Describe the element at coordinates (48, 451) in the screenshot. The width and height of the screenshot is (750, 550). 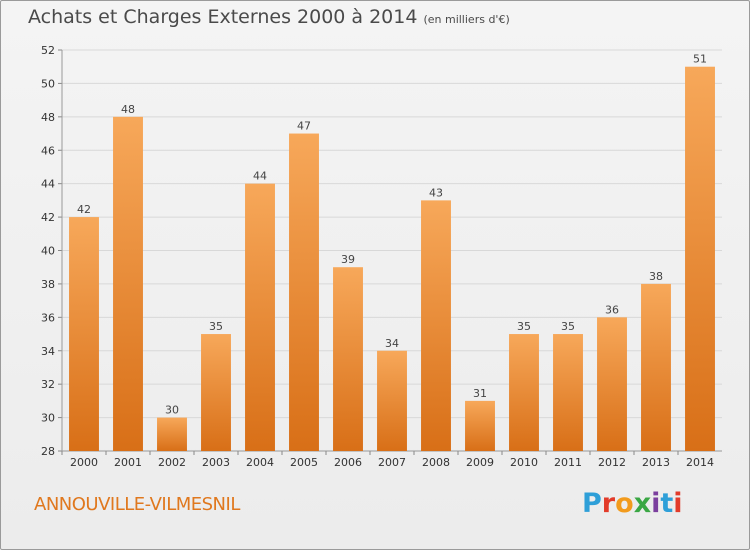
I see `y-tick-label: 28` at that location.